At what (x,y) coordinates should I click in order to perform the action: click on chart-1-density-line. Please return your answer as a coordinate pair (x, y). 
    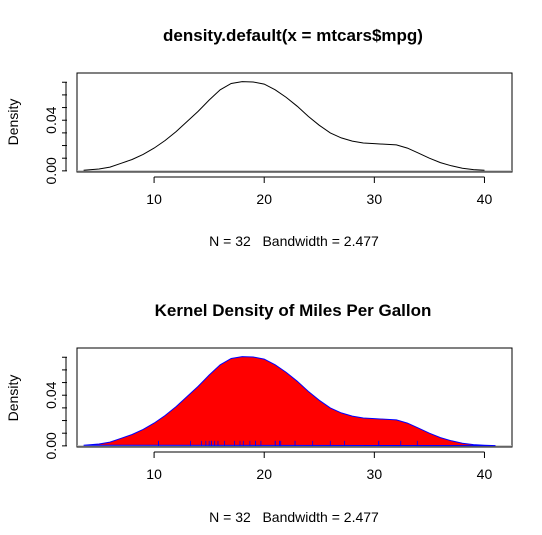
    Looking at the image, I should click on (284, 126).